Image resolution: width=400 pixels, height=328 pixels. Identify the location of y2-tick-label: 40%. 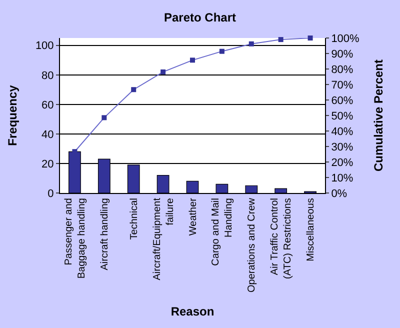
(342, 132).